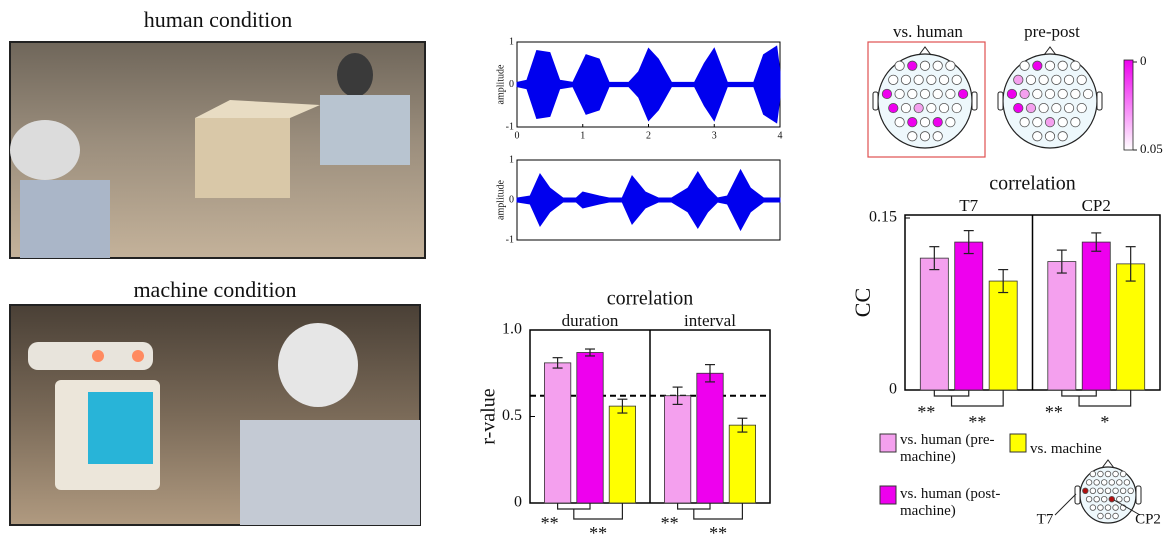 This screenshot has width=1170, height=534. What do you see at coordinates (1151, 148) in the screenshot?
I see `colorbar-tick-label: 0.05` at bounding box center [1151, 148].